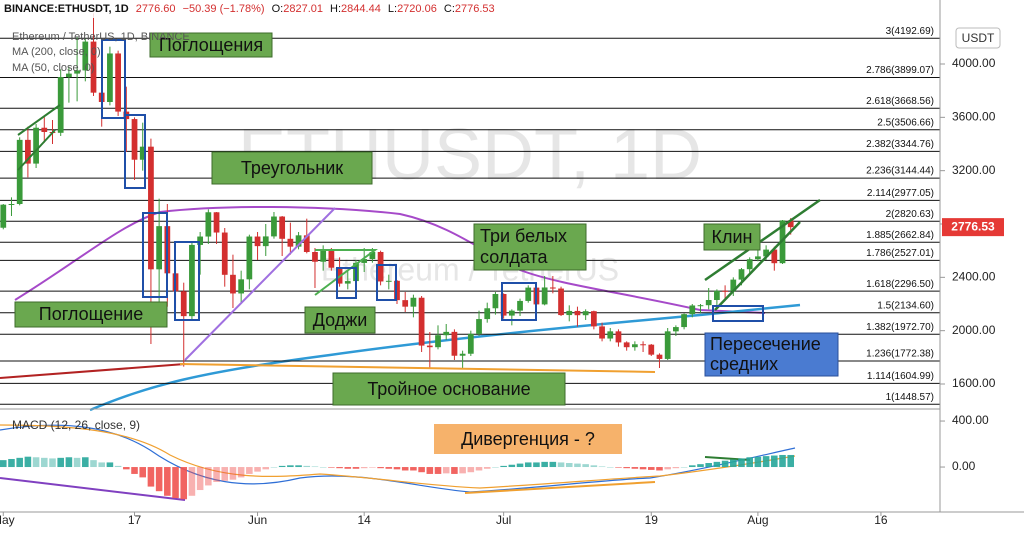  I want to click on annotation: Треугольник, so click(292, 168).